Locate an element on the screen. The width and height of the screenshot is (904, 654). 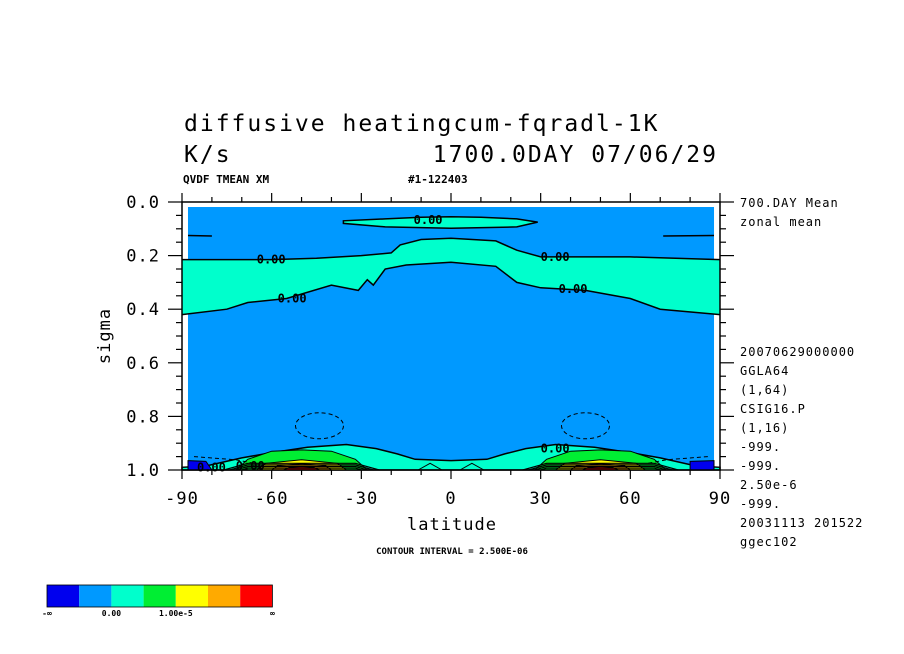
legend-label: ∞ is located at coordinates (272, 613).